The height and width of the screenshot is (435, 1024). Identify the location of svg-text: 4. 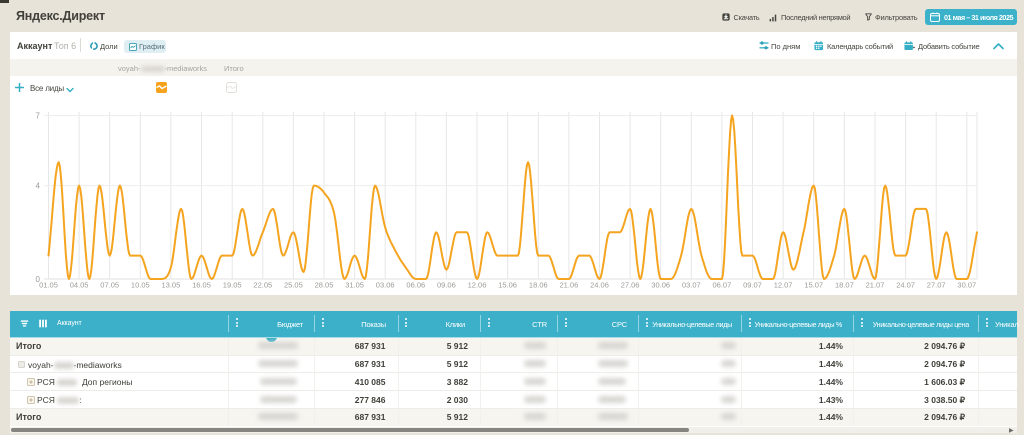
(38, 186).